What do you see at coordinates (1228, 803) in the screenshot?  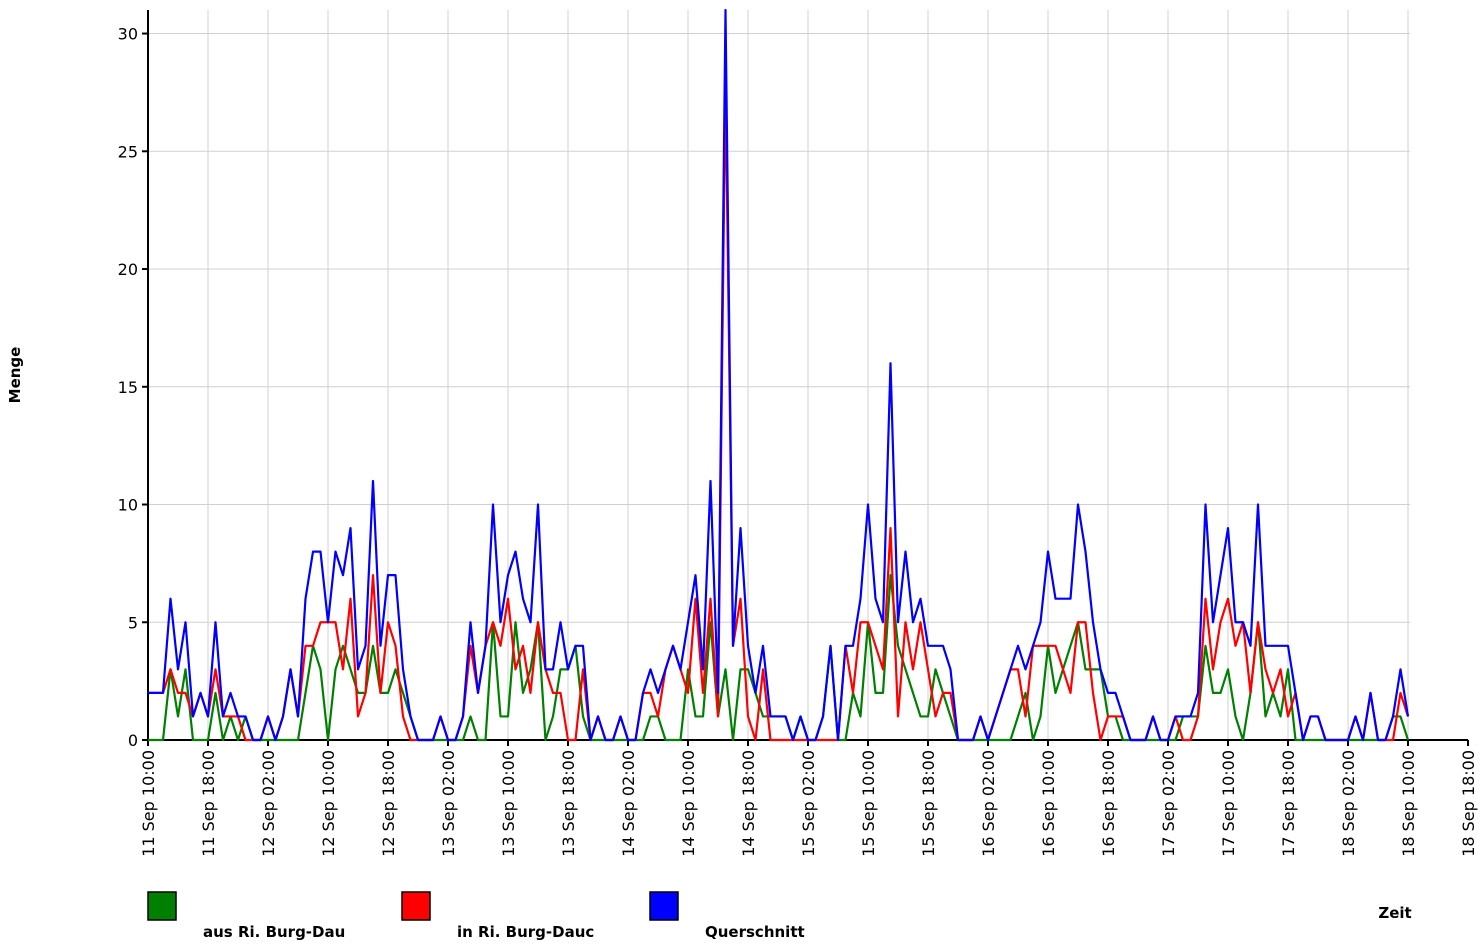 I see `x-tick-label: 17 Sep 10:00` at bounding box center [1228, 803].